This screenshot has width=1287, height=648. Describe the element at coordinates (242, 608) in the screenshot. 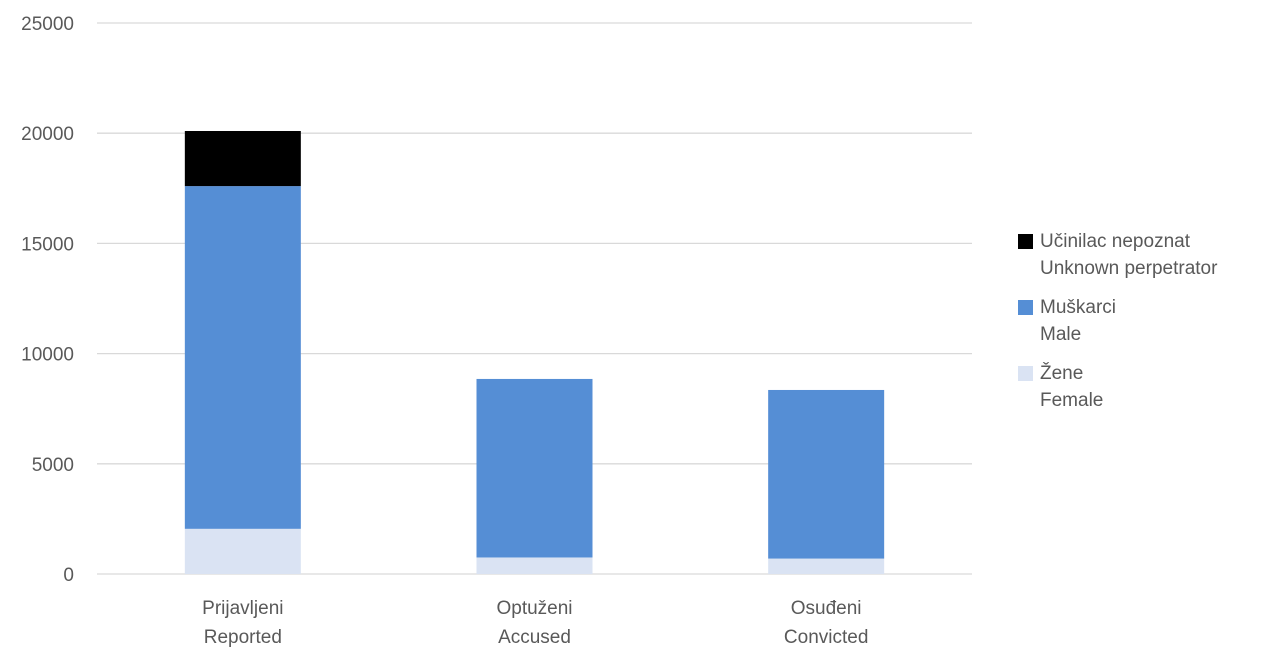

I see `x-category-label-line: Prijavljeni` at that location.